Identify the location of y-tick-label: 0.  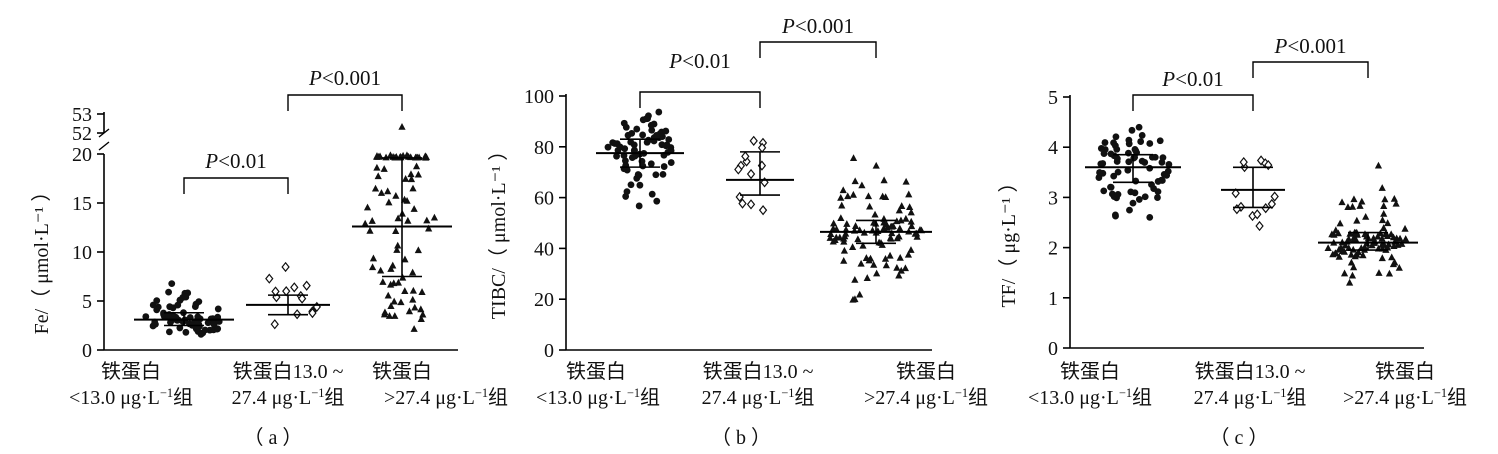
(1053, 349).